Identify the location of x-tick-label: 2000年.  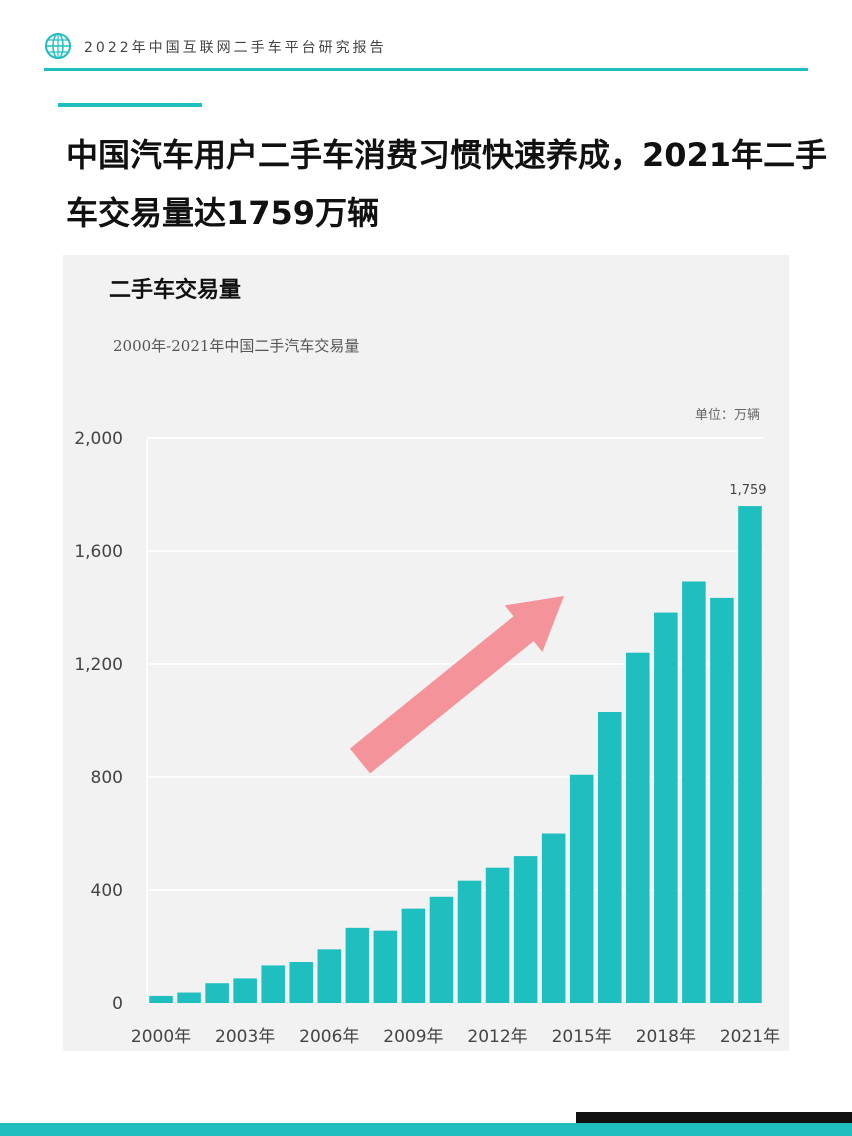
(161, 1037).